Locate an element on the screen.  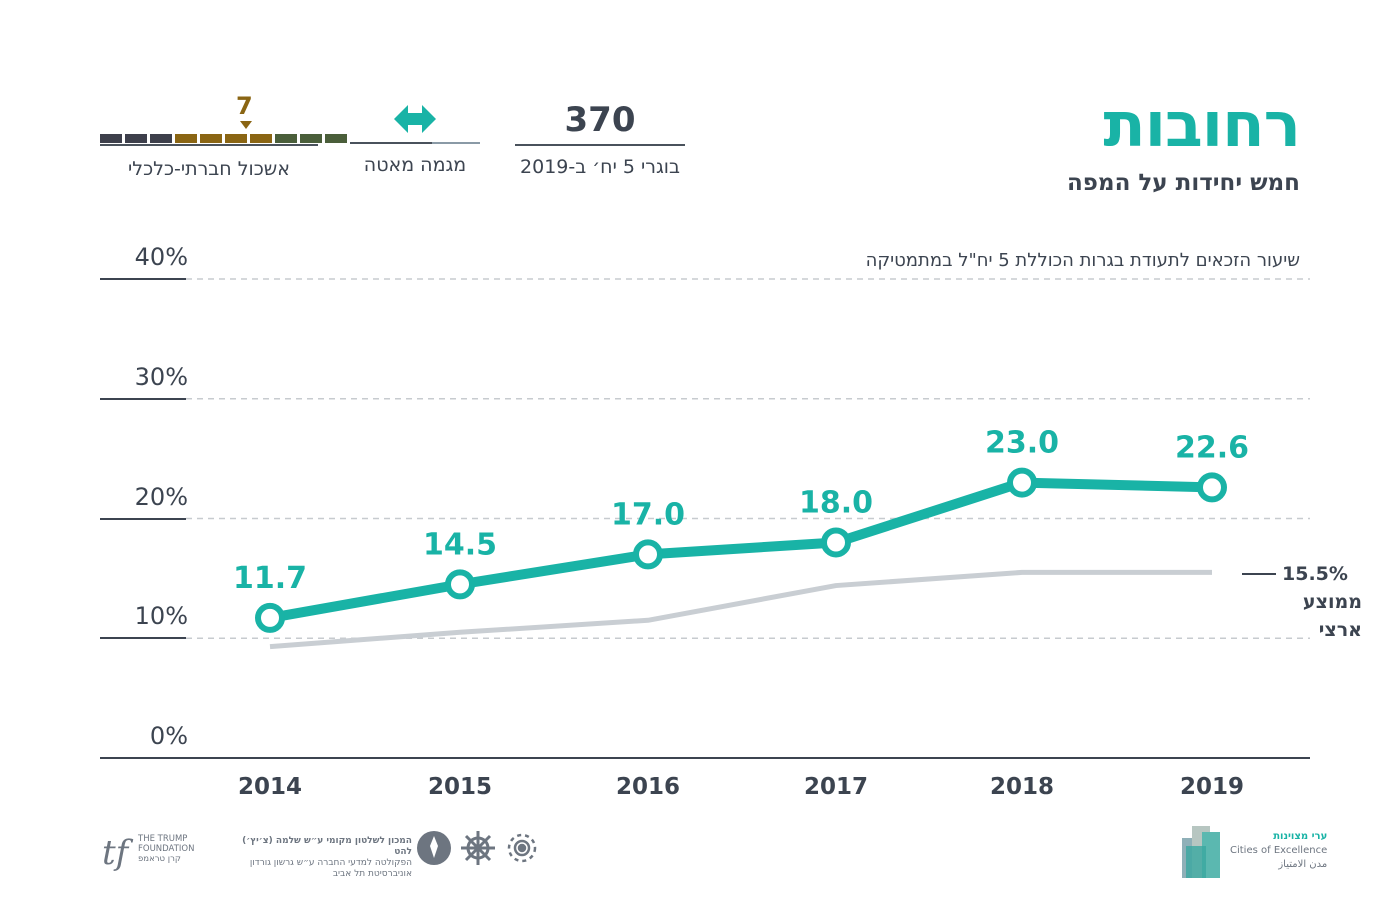
graduates-divider is located at coordinates (600, 145).